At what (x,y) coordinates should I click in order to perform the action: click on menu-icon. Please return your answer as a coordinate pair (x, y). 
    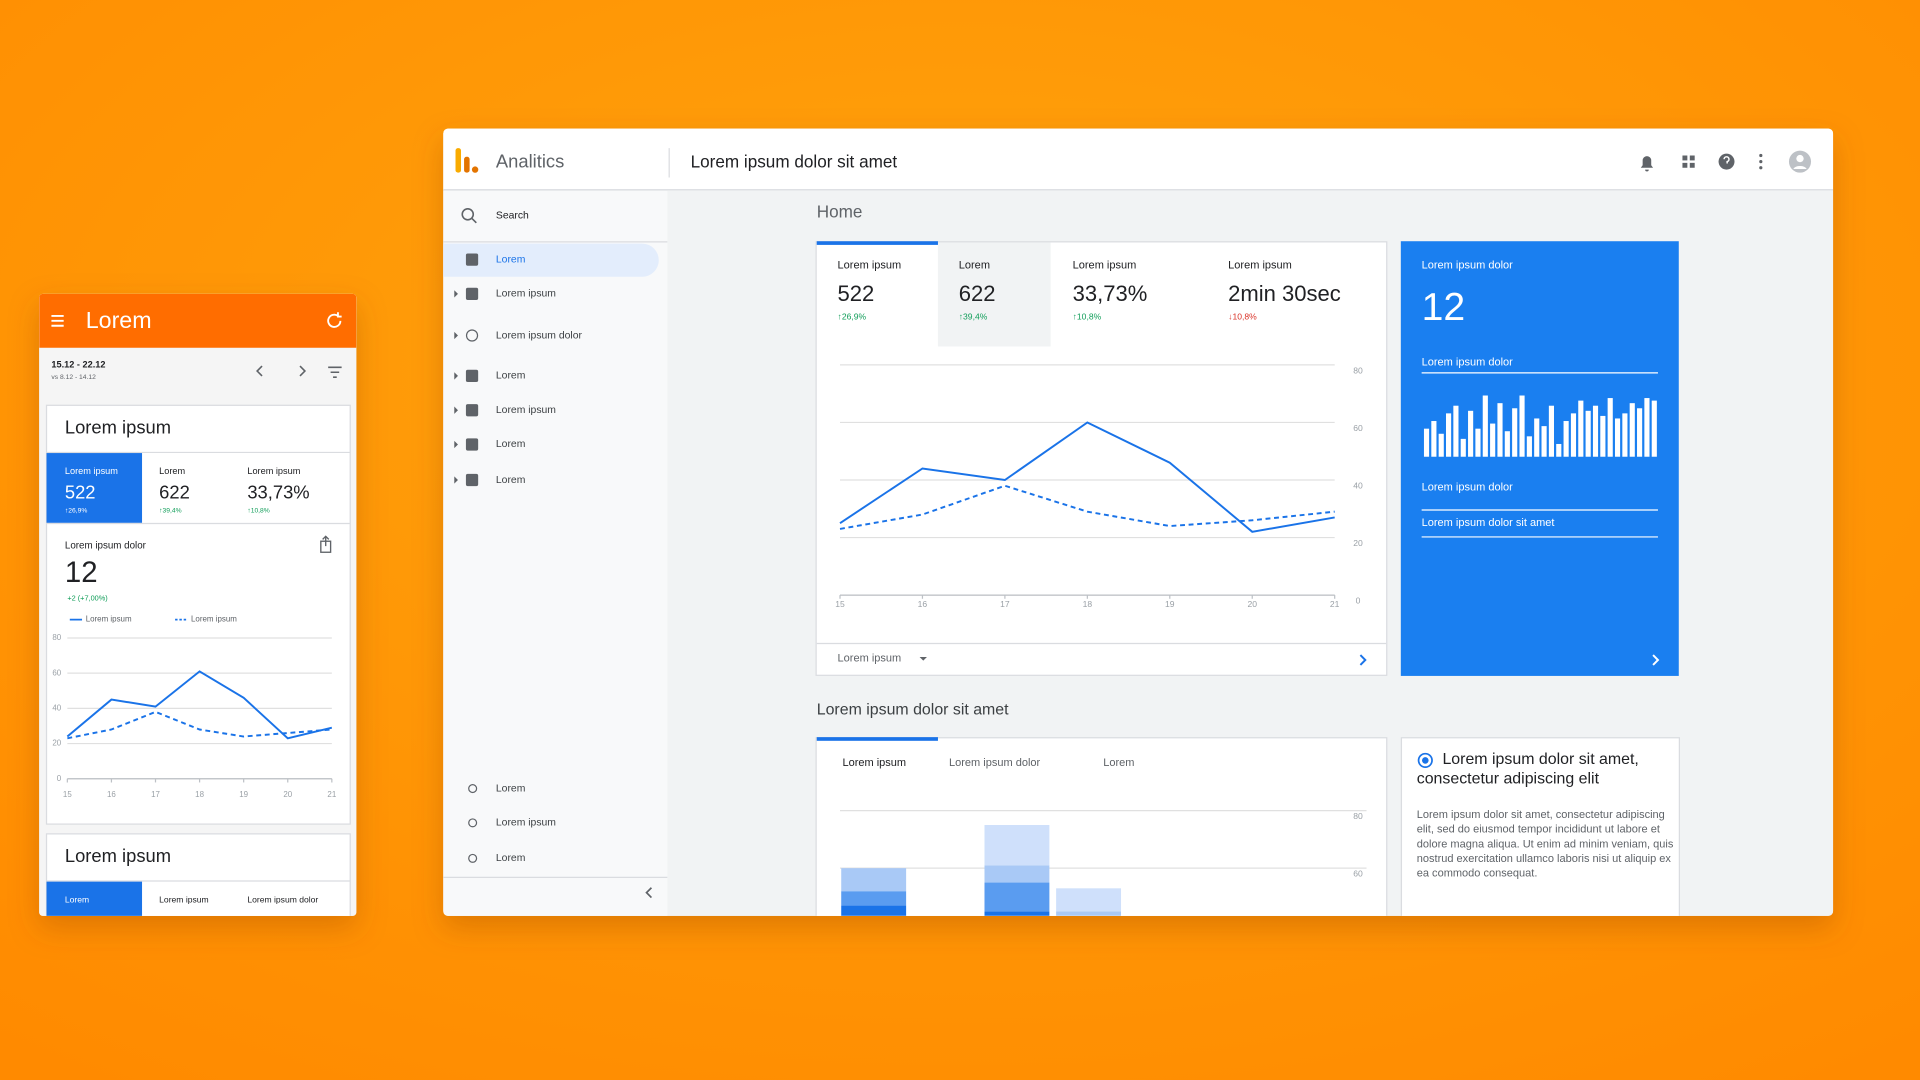
    Looking at the image, I should click on (57, 320).